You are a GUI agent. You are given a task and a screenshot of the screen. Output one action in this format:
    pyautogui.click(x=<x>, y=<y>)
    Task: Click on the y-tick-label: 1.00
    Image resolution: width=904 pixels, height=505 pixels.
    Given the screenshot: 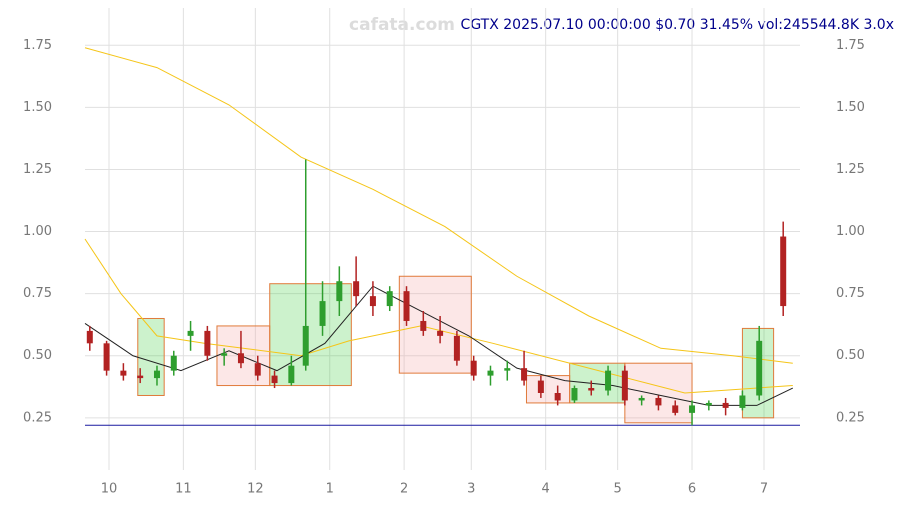 What is the action you would take?
    pyautogui.click(x=37, y=231)
    